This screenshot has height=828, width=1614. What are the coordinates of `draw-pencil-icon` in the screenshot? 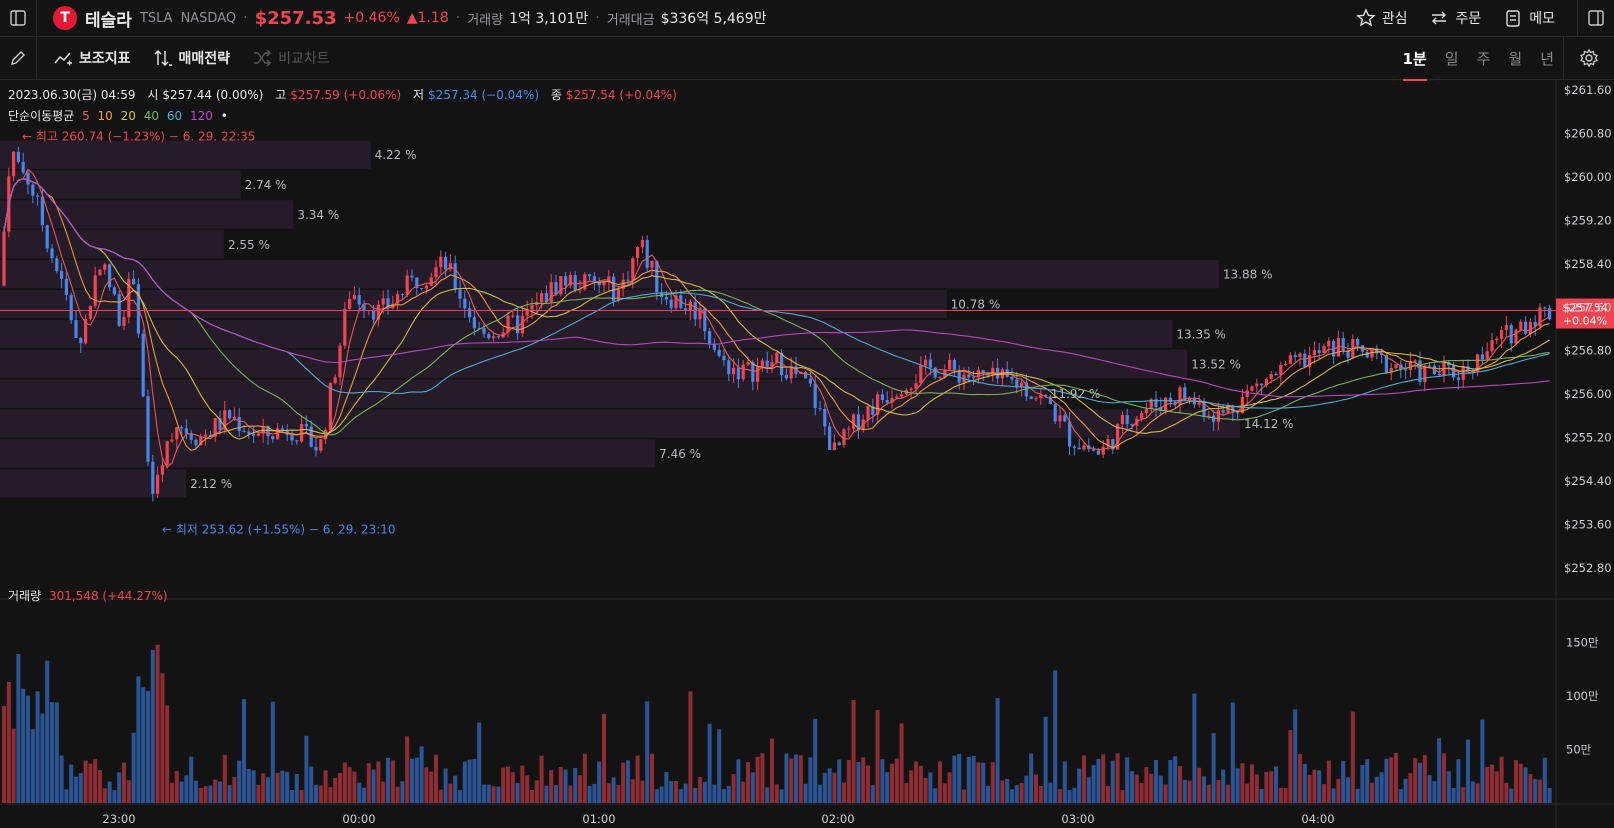 It's located at (18, 58).